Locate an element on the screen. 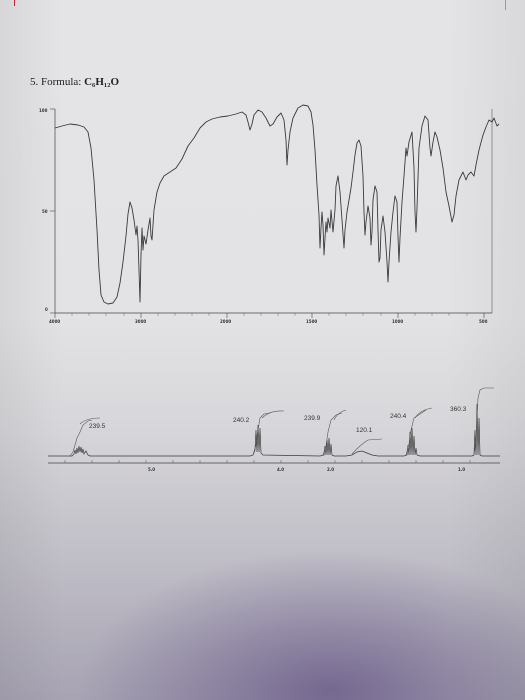 The image size is (525, 700). ir-x-tick-label: 2000 is located at coordinates (225, 321).